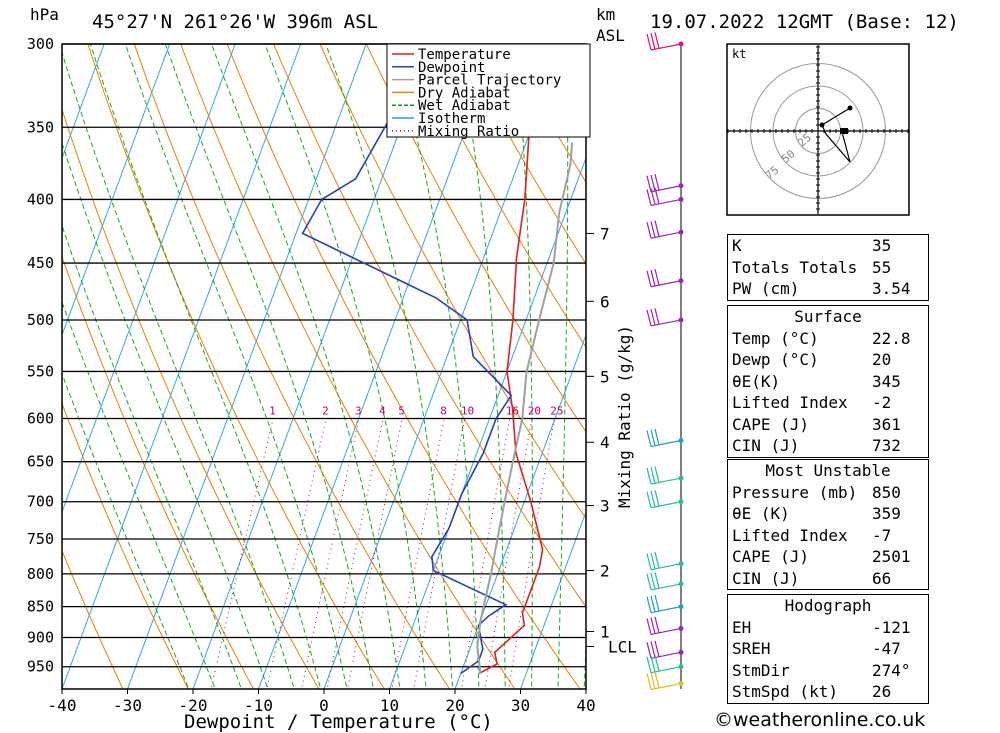 The image size is (1000, 733). What do you see at coordinates (534, 410) in the screenshot?
I see `mixing-ratio-label: 20` at bounding box center [534, 410].